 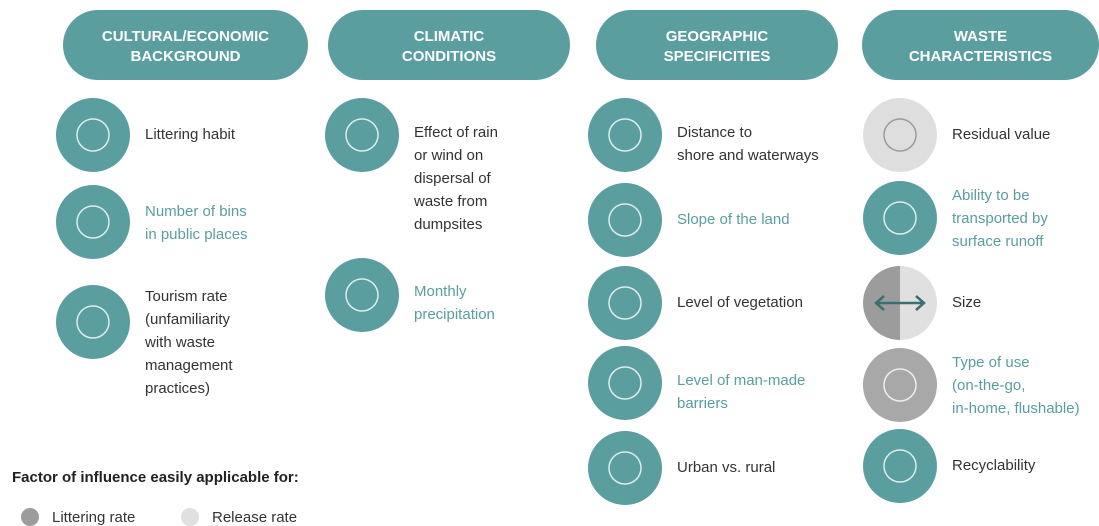 What do you see at coordinates (196, 211) in the screenshot?
I see `item-label: Number of bins` at bounding box center [196, 211].